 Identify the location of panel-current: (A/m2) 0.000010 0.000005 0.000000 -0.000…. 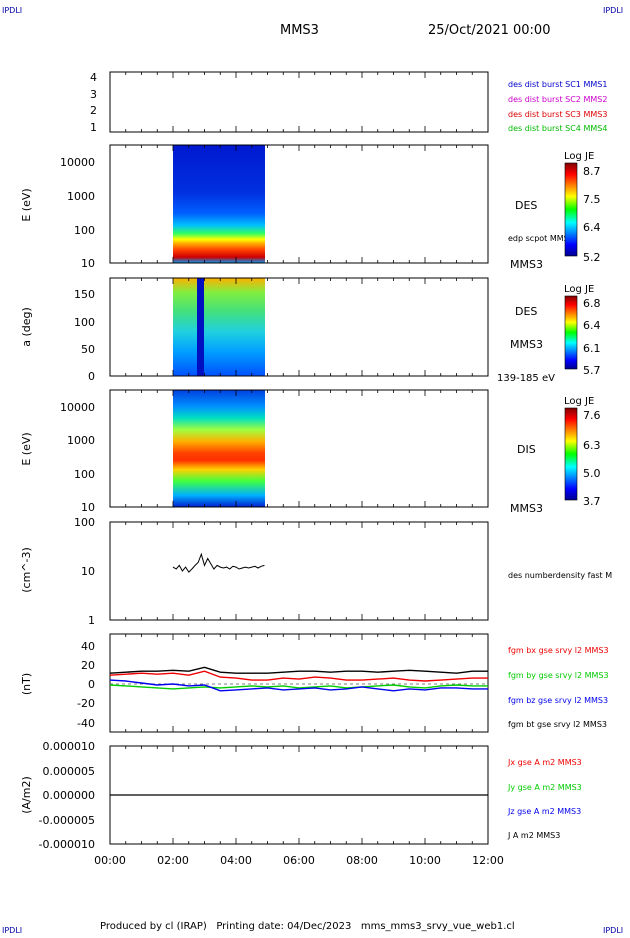
(301, 795).